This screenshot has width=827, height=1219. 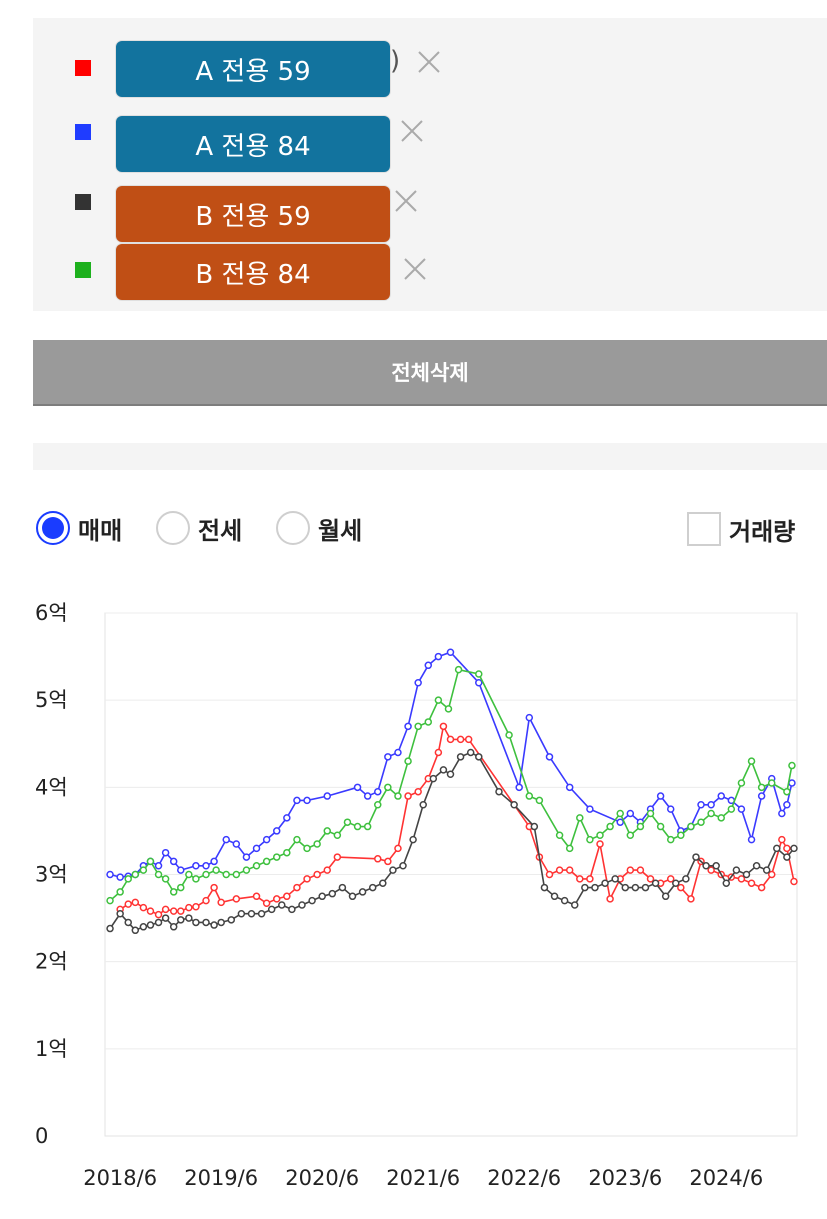 What do you see at coordinates (253, 272) in the screenshot?
I see `legend-name-4: B 전용 84` at bounding box center [253, 272].